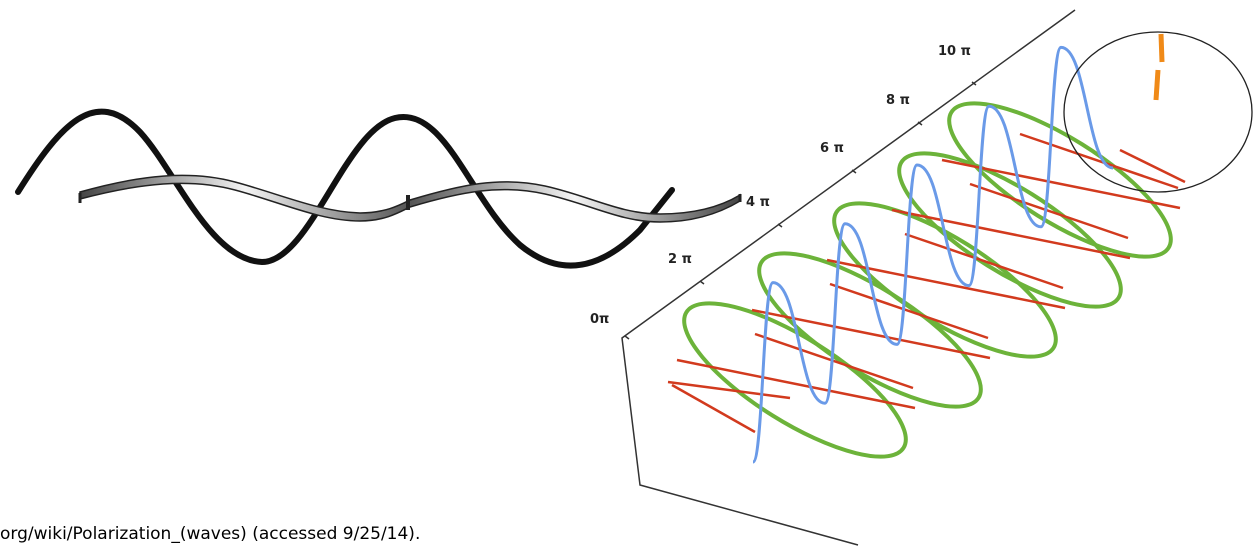 The image size is (1255, 553). I want to click on tick-label-6pi: 6 π, so click(832, 148).